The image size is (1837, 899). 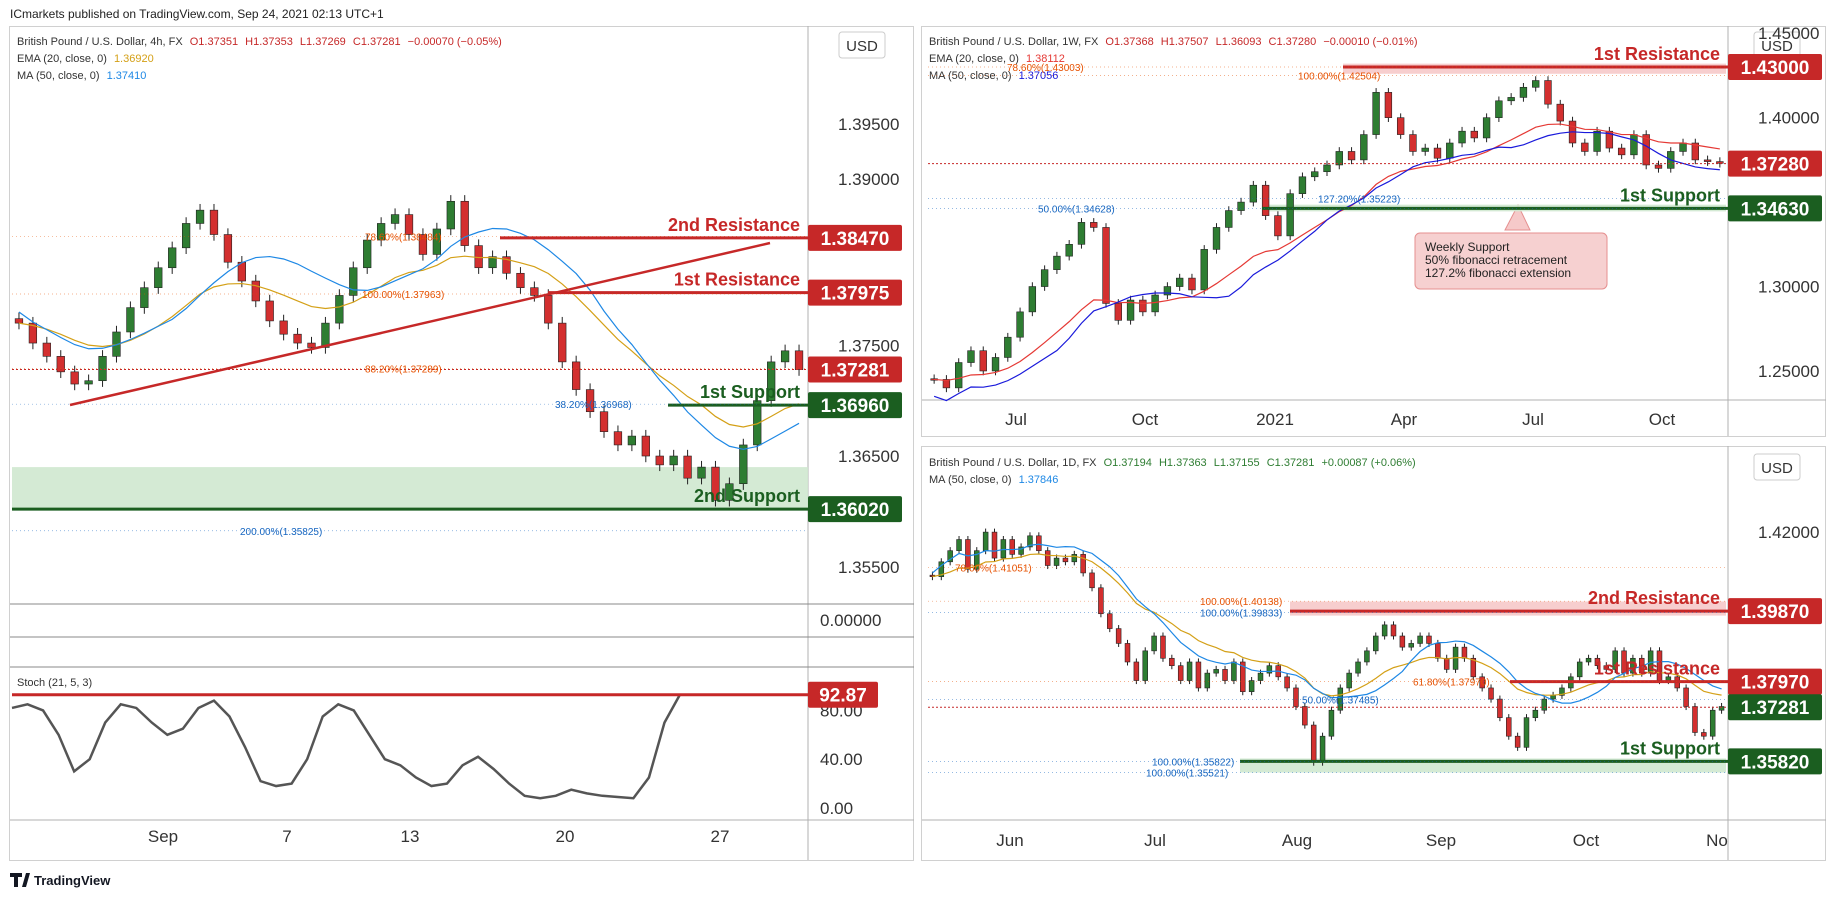 I want to click on d1-fib-label: 100.00%(1.40138), so click(x=1241, y=602).